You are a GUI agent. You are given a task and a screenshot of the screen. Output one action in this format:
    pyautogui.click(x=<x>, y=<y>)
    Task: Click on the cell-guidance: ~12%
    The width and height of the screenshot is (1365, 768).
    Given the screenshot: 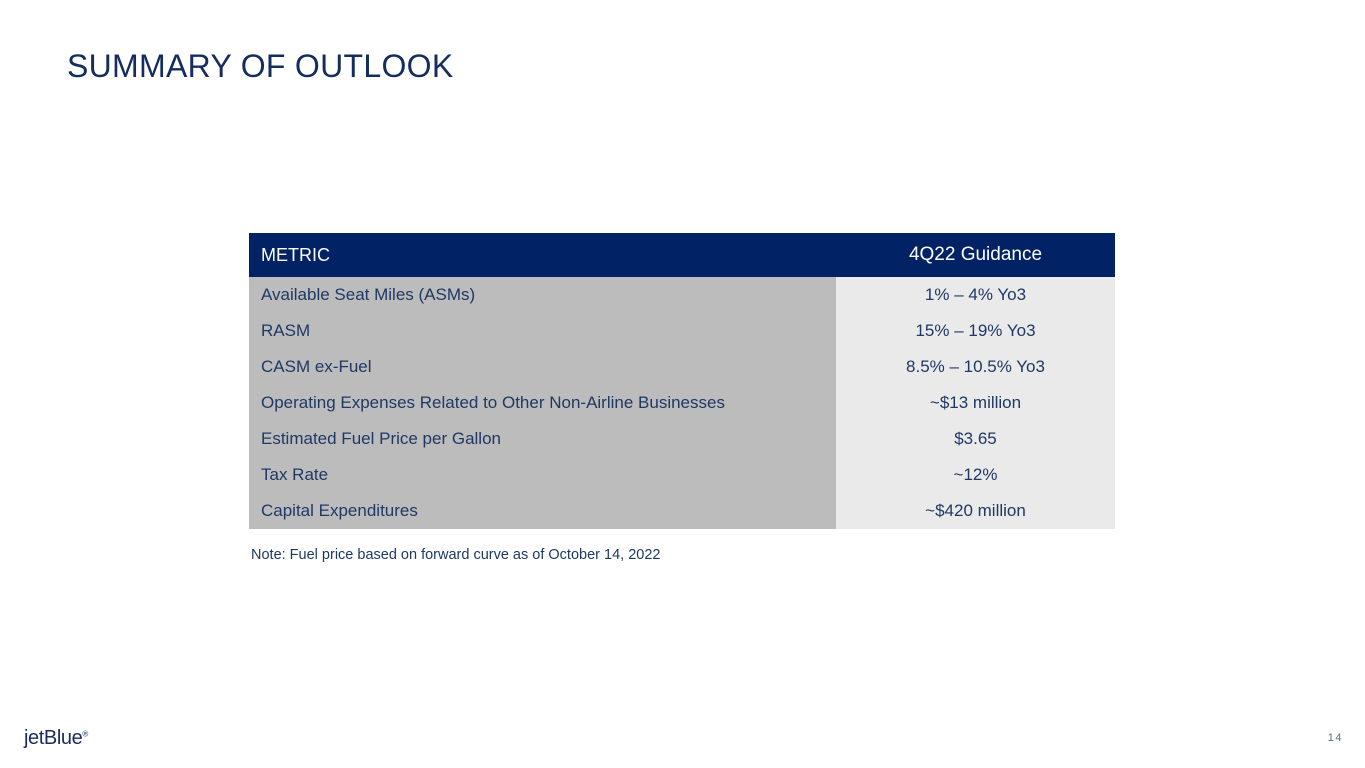 What is the action you would take?
    pyautogui.click(x=975, y=475)
    